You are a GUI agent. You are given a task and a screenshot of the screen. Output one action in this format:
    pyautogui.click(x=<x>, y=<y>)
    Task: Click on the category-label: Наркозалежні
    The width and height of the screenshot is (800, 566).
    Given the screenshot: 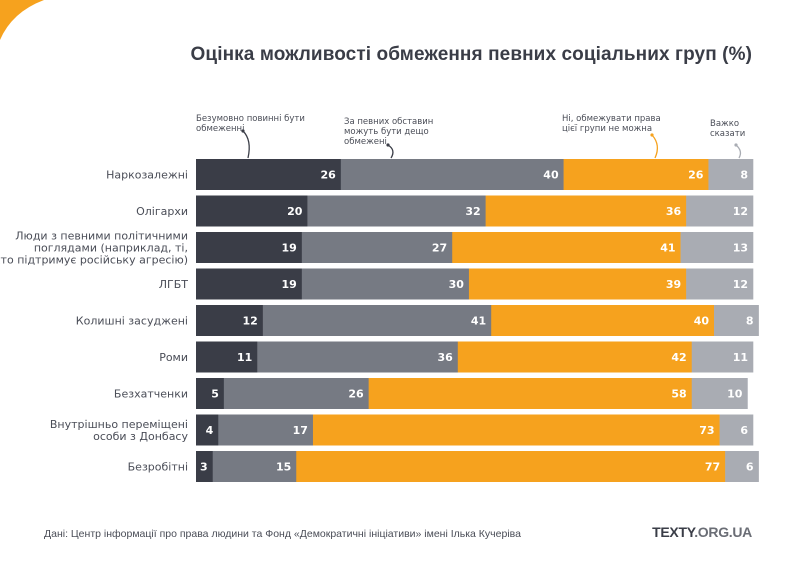 What is the action you would take?
    pyautogui.click(x=147, y=175)
    